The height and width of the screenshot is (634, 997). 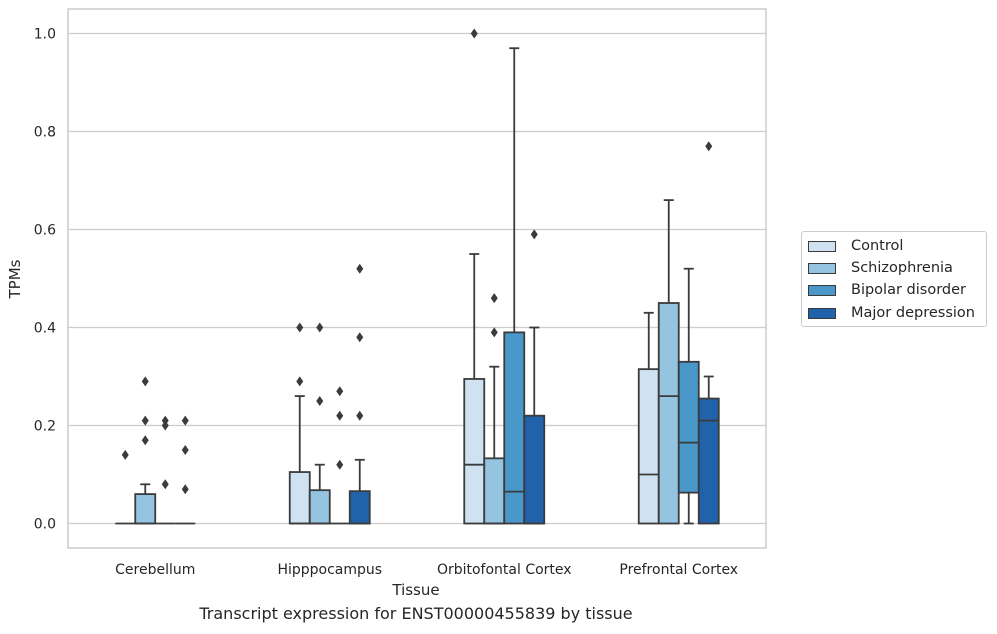 I want to click on y-tick-label: 0.0, so click(x=45, y=525).